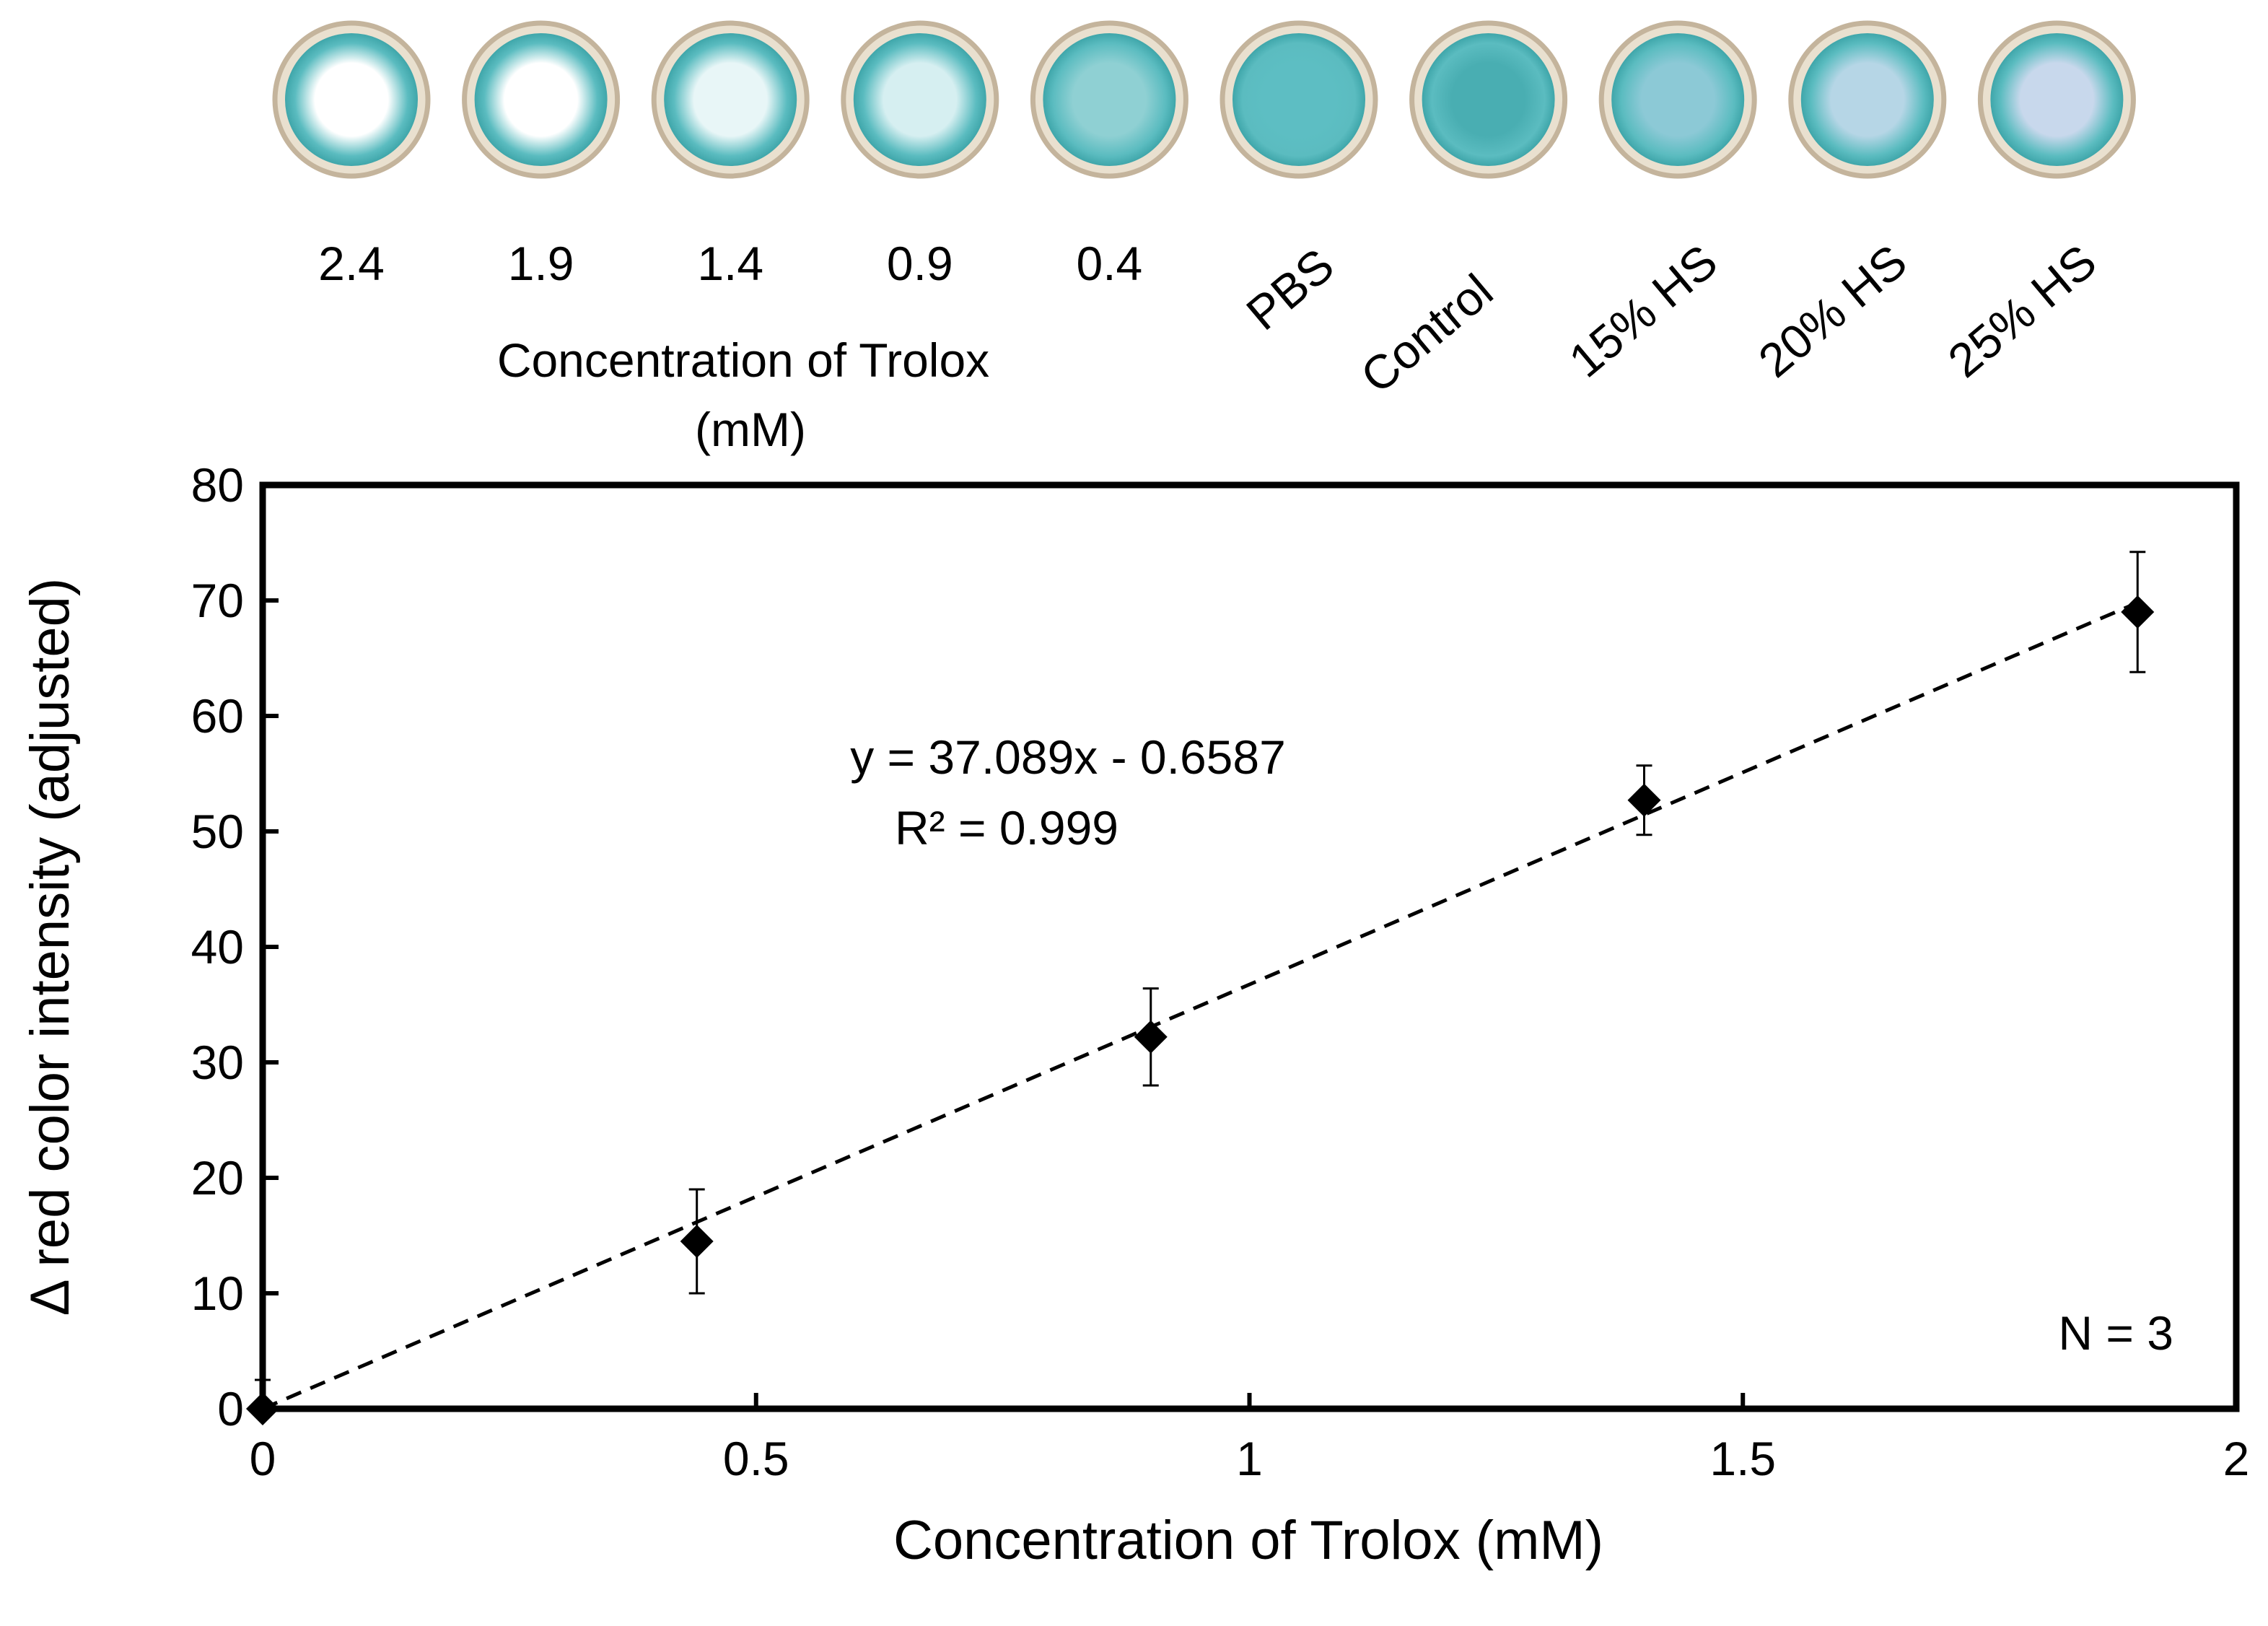  What do you see at coordinates (351, 263) in the screenshot?
I see `well-label: 2.4` at bounding box center [351, 263].